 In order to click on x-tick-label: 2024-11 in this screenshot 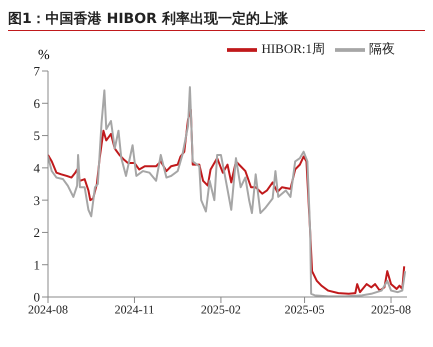, I will do `click(134, 309)`.